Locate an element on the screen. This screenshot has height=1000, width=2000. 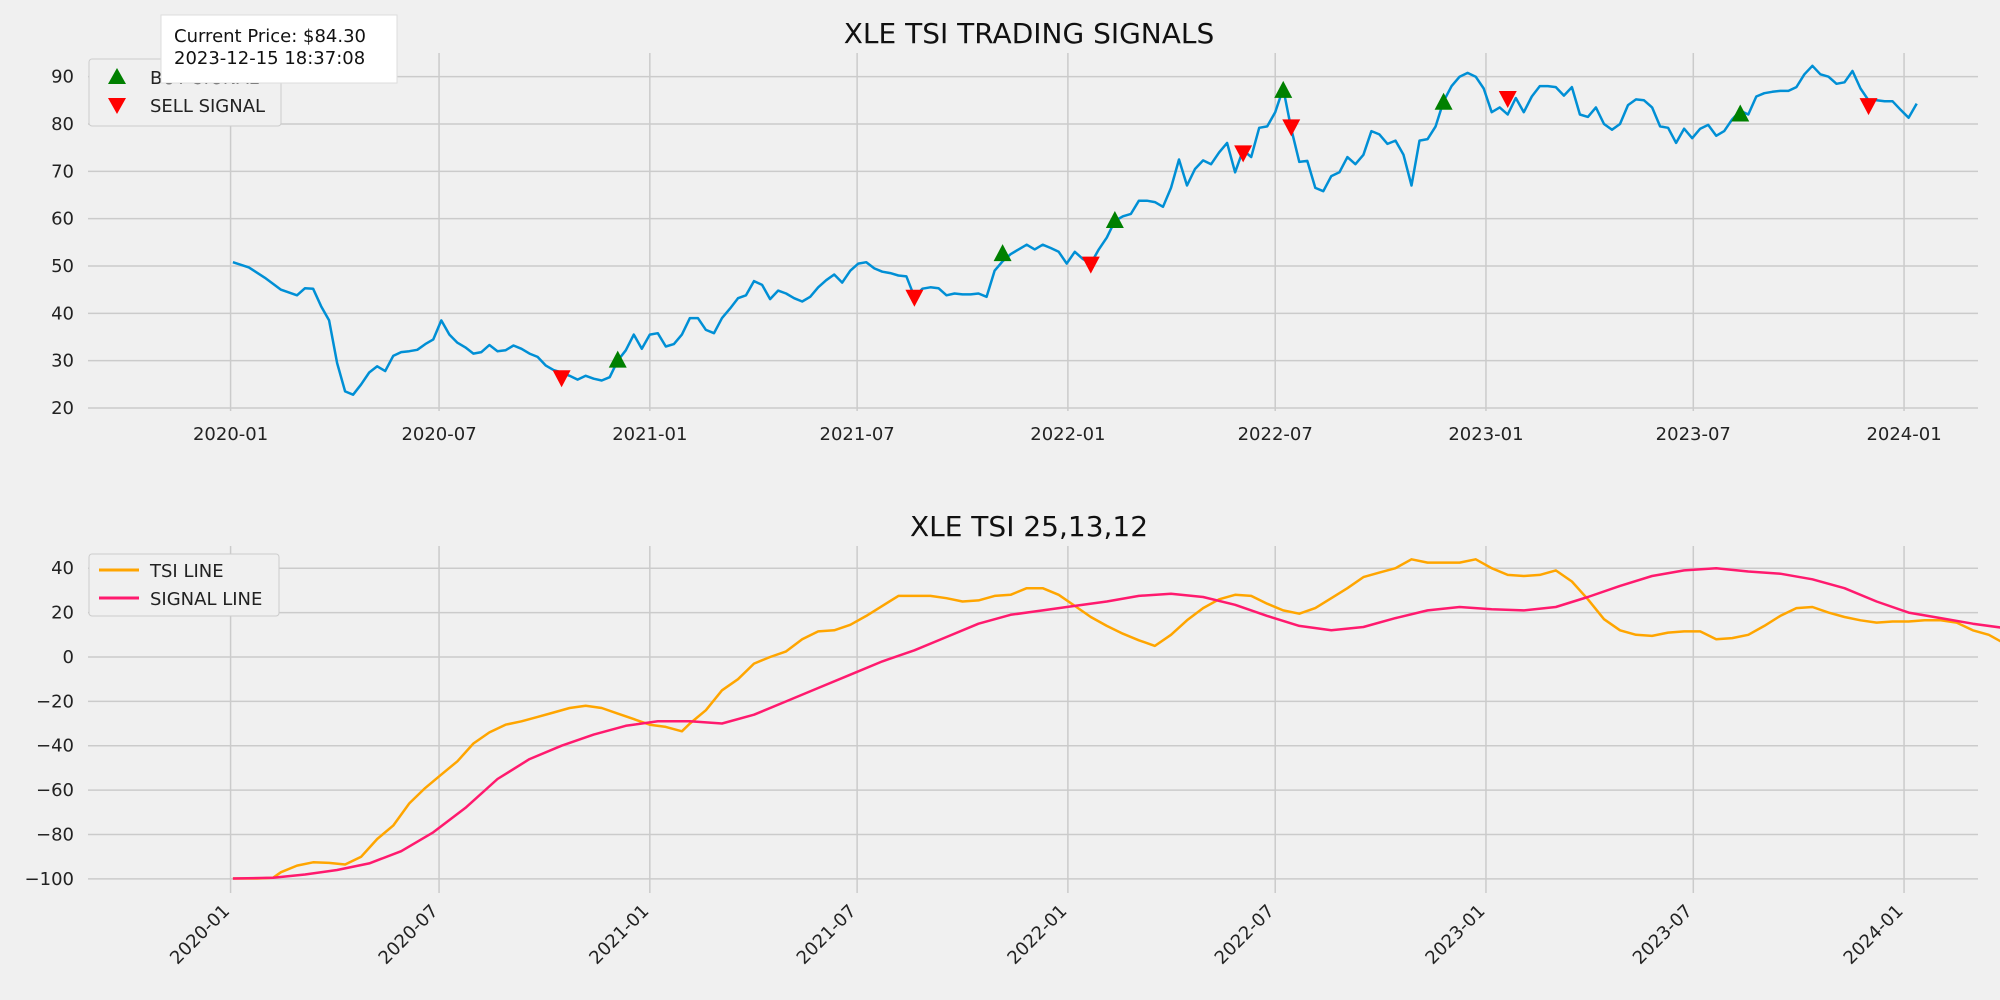
y-tick-label: 60 is located at coordinates (62, 219).